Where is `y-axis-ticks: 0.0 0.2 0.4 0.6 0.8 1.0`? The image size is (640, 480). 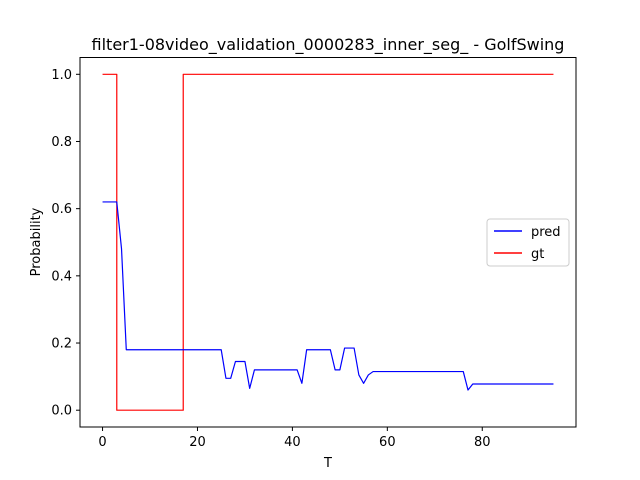 y-axis-ticks: 0.0 0.2 0.4 0.6 0.8 1.0 is located at coordinates (65, 243).